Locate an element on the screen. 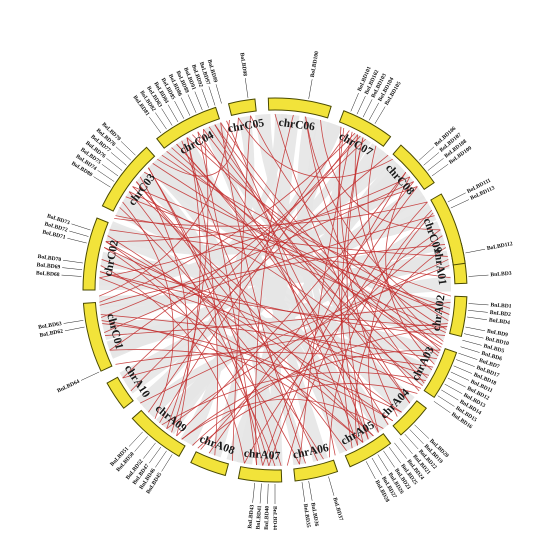 The image size is (550, 547). gene-label: BnLBD35 is located at coordinates (306, 516).